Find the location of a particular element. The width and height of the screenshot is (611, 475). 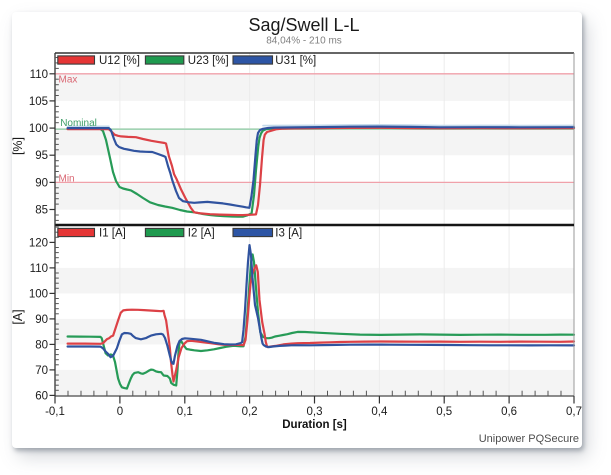

svg-text: [A] is located at coordinates (18, 316).